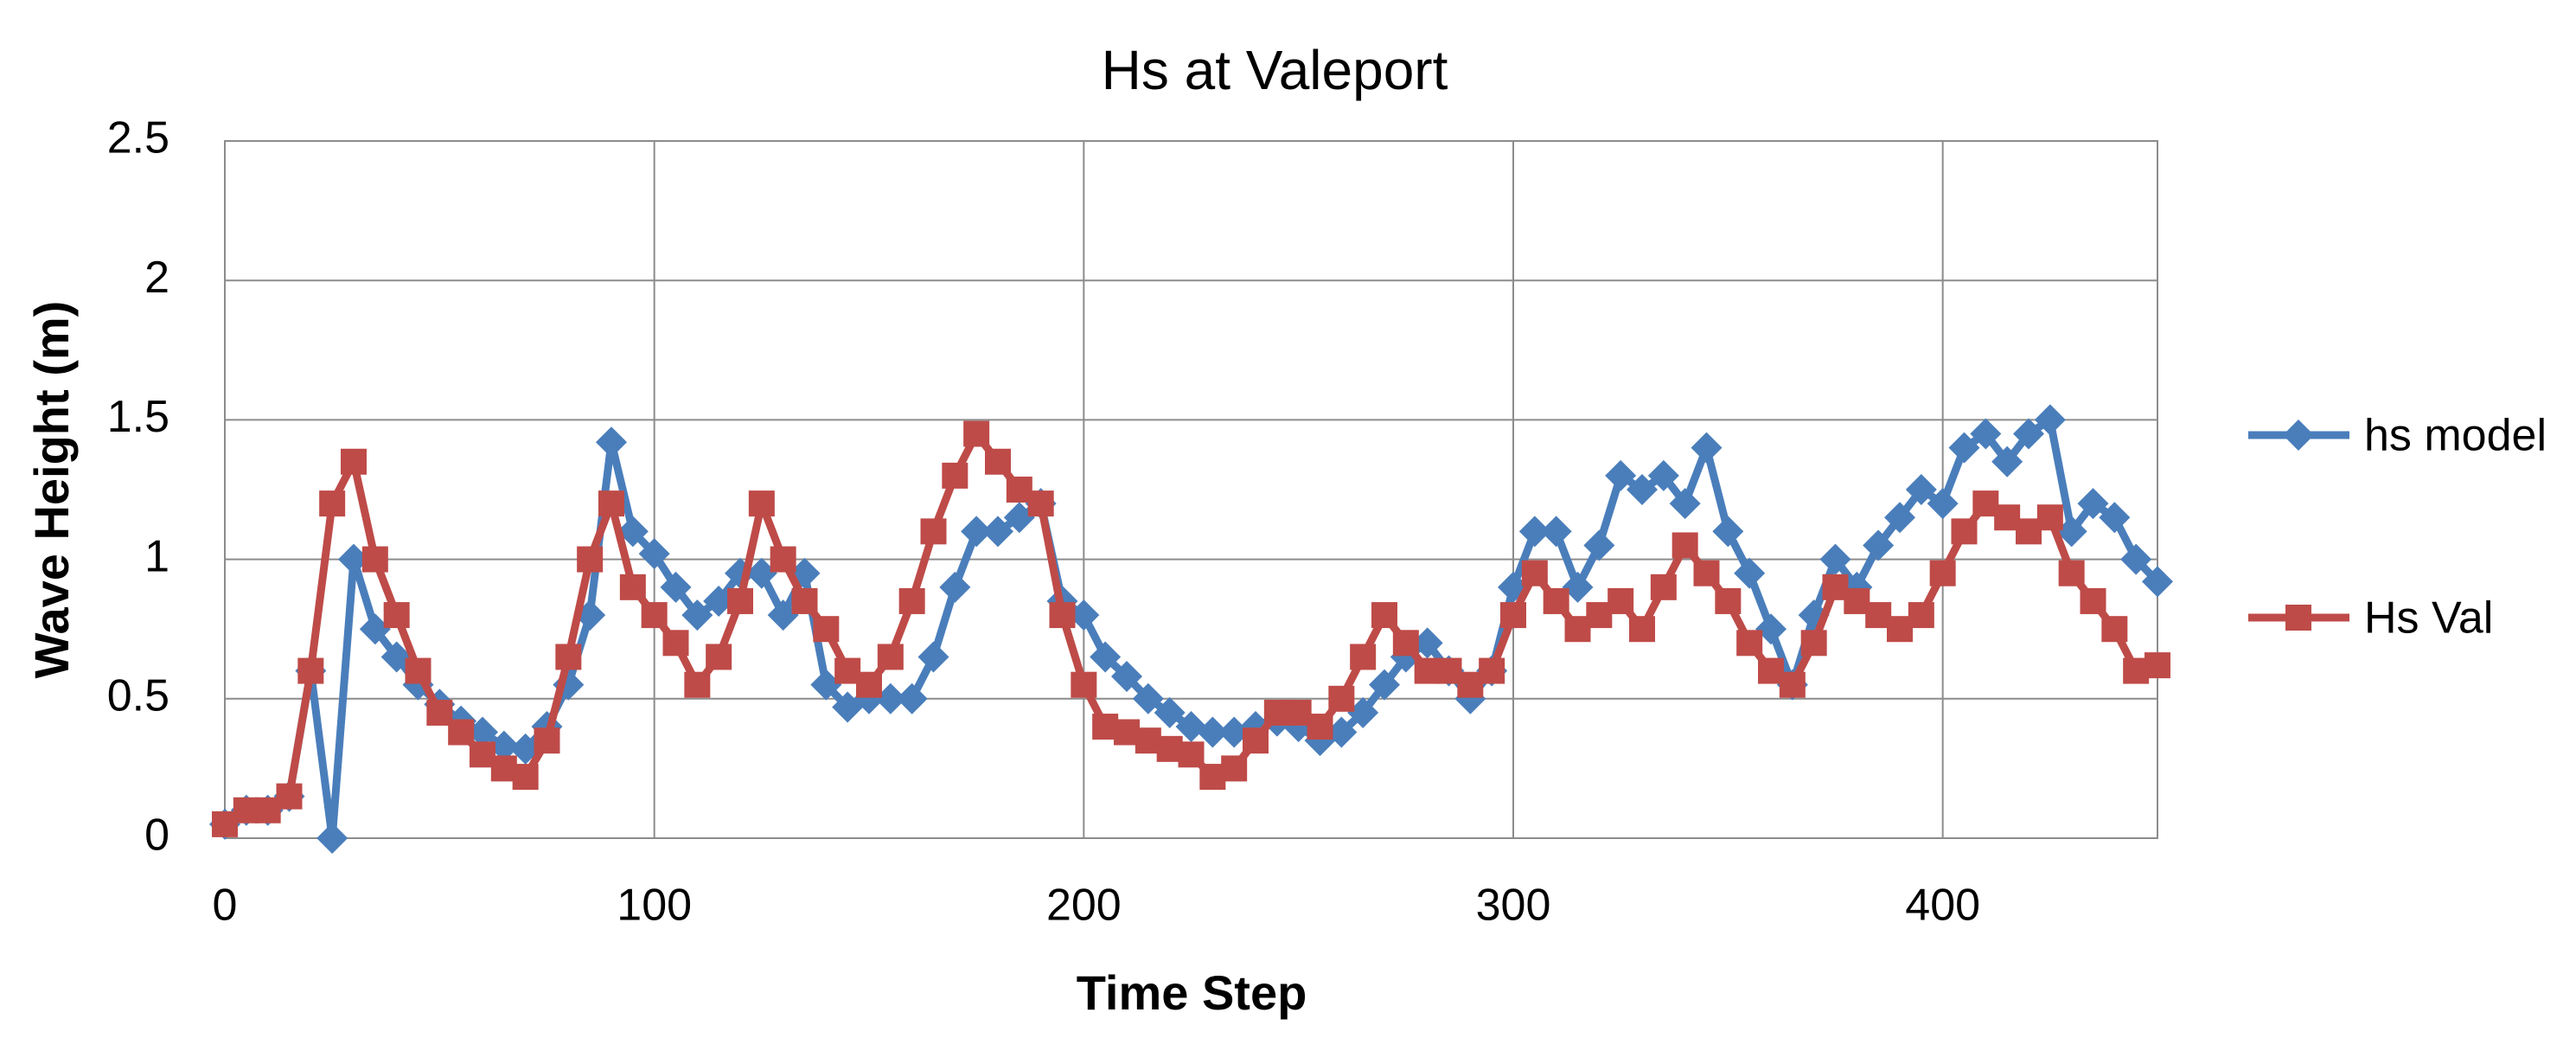 This screenshot has width=2576, height=1038. I want to click on x-tick-label: 200, so click(1084, 906).